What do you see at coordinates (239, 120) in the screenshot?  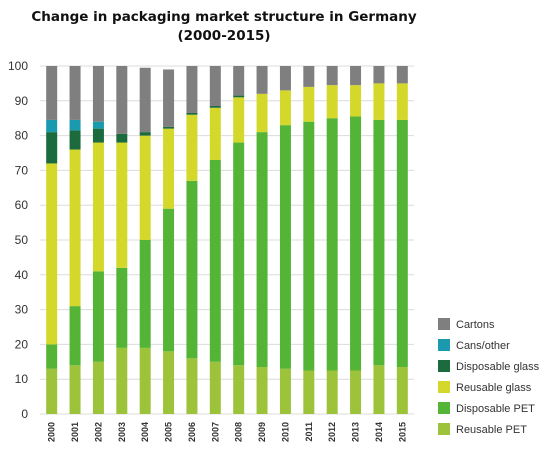 I see `bar-segment-reusable-glass-2008` at bounding box center [239, 120].